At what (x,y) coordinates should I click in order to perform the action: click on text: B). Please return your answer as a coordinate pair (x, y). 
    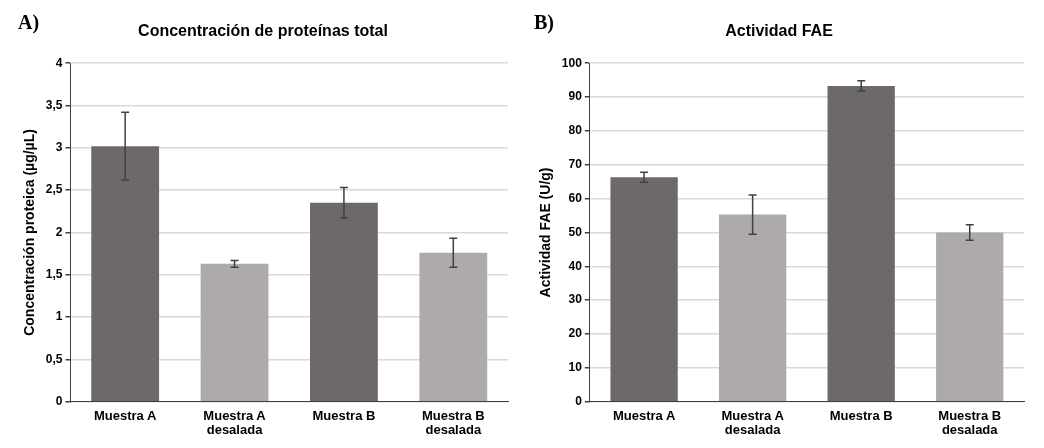
    Looking at the image, I should click on (544, 23).